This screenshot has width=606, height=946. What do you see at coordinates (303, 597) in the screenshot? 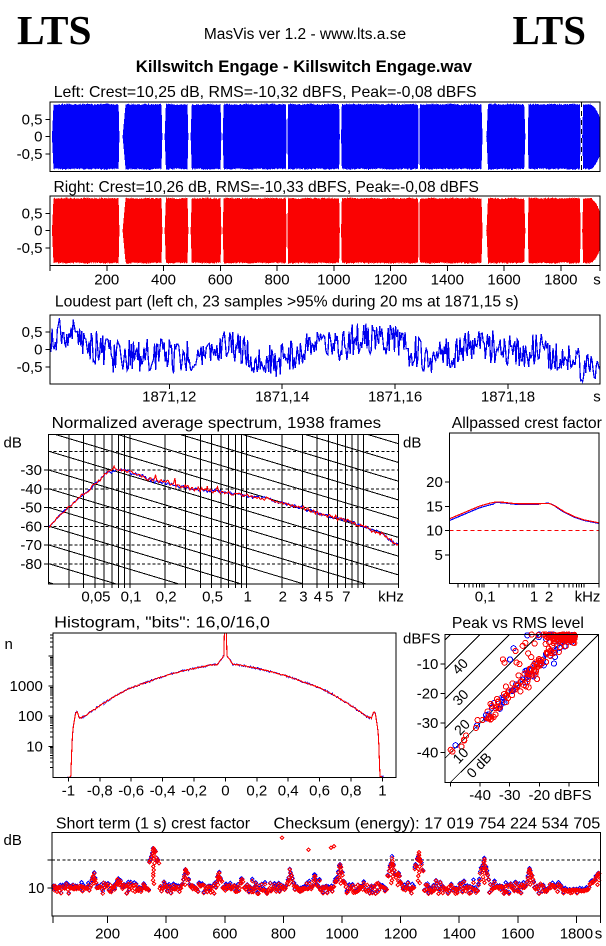
I see `svg-text: 3` at bounding box center [303, 597].